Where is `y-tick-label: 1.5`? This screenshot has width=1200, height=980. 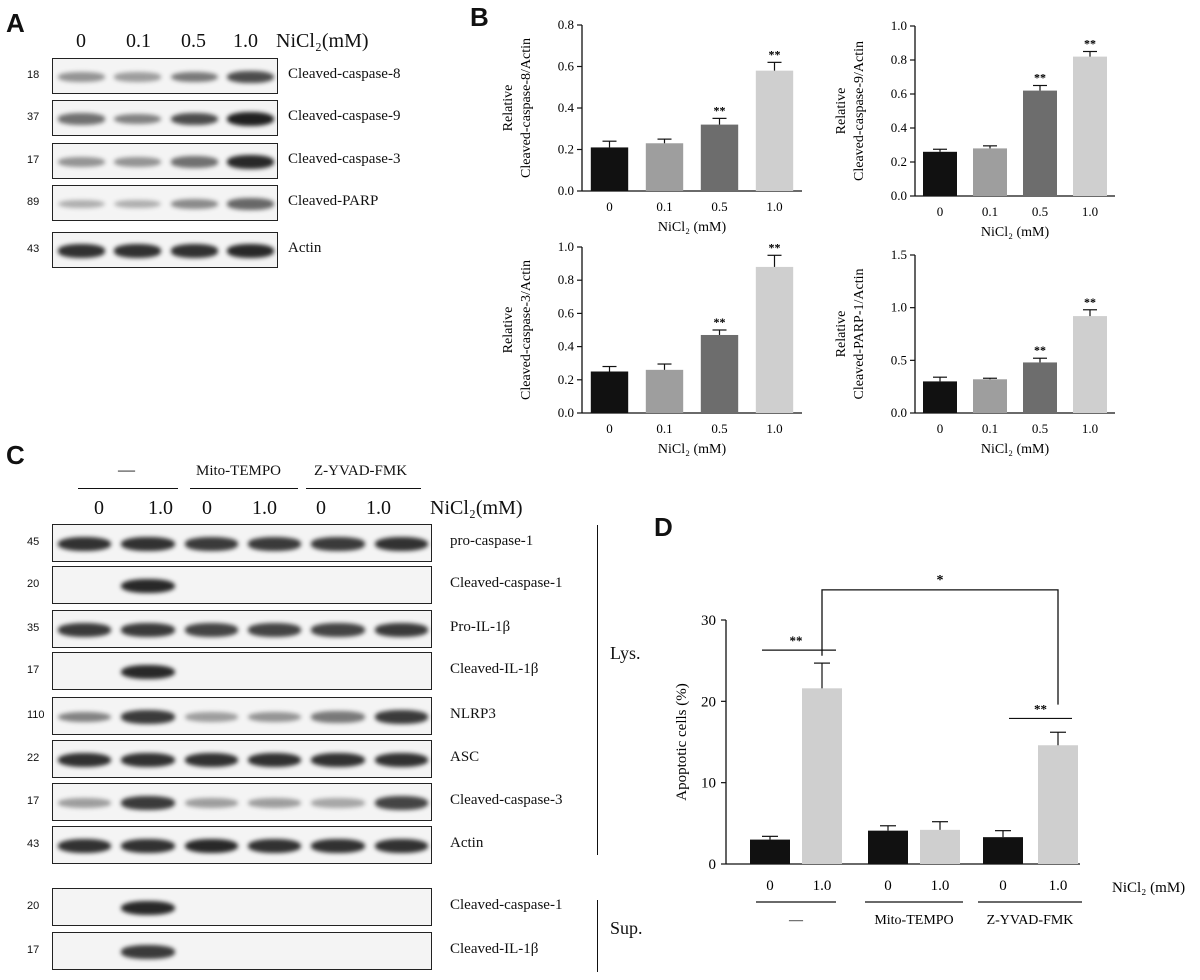 y-tick-label: 1.5 is located at coordinates (899, 254).